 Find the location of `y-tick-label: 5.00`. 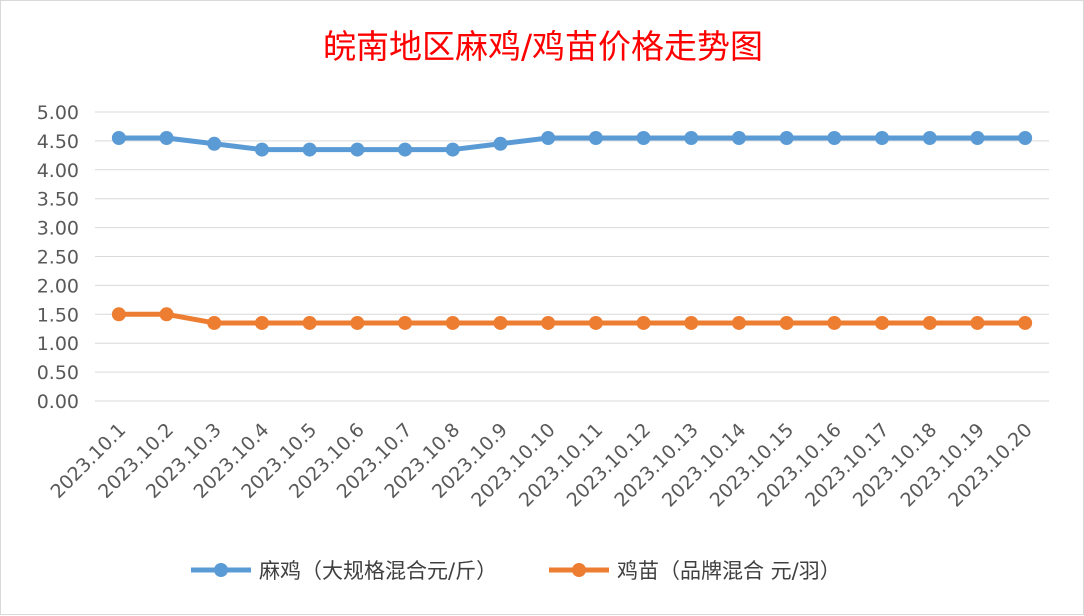

y-tick-label: 5.00 is located at coordinates (58, 113).